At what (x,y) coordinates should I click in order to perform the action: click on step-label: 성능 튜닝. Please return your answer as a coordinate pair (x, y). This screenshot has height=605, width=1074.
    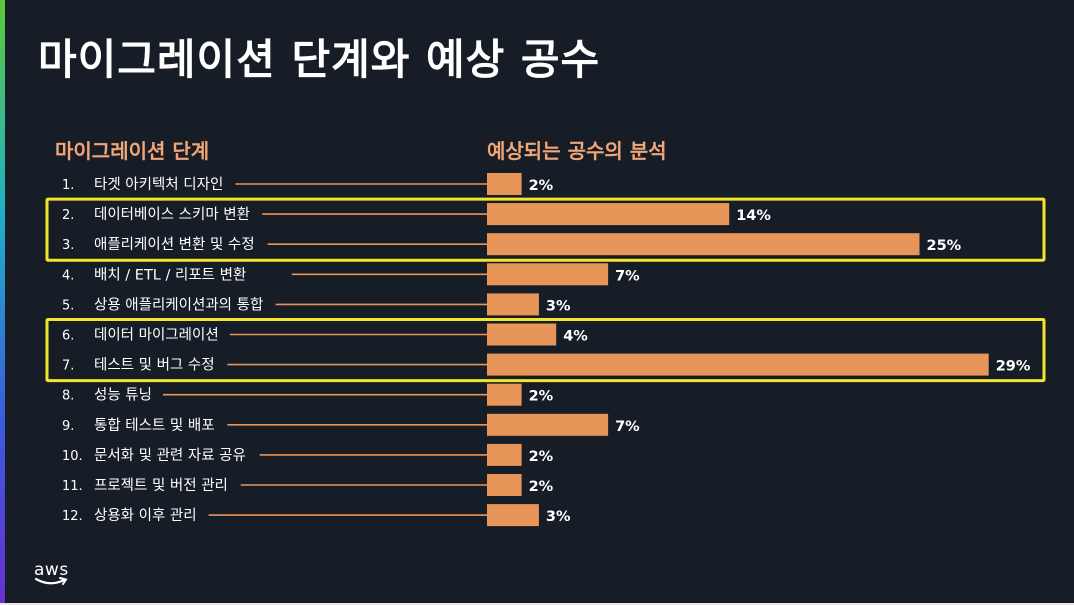
    Looking at the image, I should click on (123, 395).